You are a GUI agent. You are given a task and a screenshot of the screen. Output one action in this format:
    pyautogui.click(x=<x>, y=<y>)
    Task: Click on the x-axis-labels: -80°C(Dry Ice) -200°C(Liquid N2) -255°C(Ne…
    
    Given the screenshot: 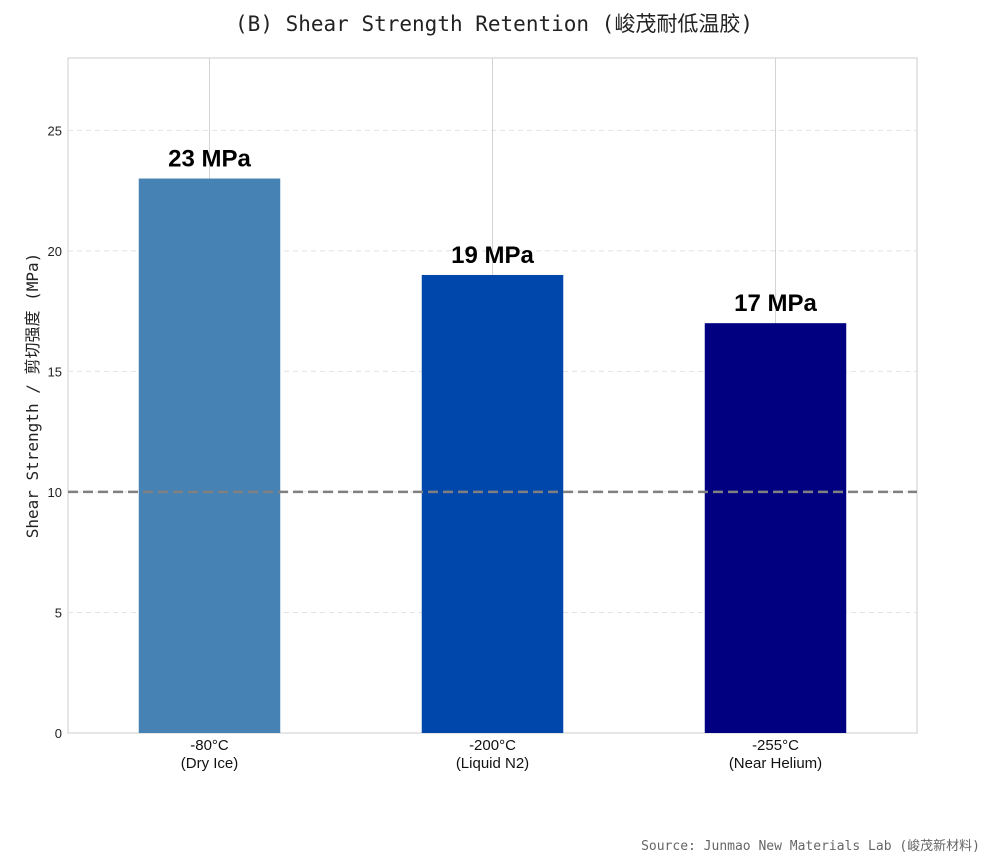 What is the action you would take?
    pyautogui.click(x=501, y=754)
    